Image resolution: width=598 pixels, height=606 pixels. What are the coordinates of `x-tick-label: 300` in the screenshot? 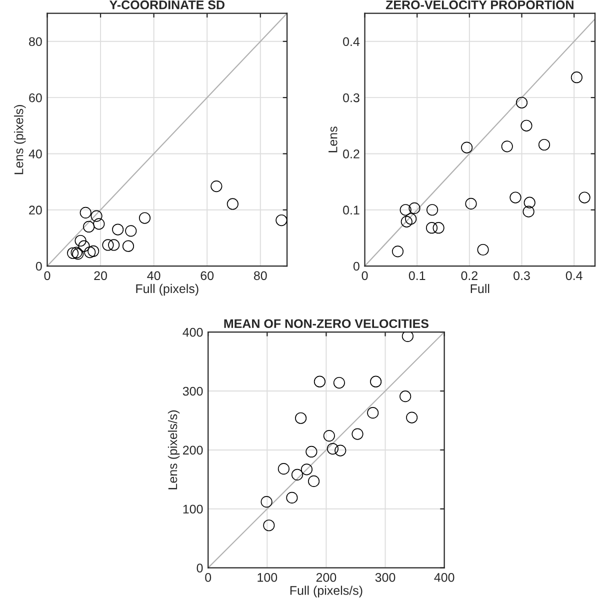 It's located at (385, 577).